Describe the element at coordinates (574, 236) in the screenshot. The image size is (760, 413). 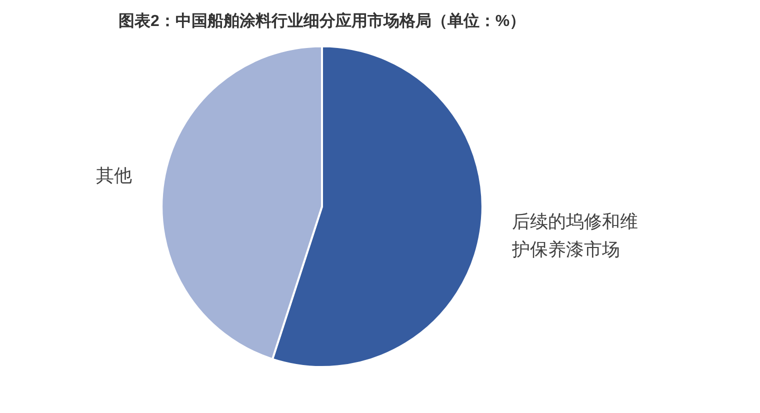
I see `slice-label: 后续的坞修和维护保养漆市场` at that location.